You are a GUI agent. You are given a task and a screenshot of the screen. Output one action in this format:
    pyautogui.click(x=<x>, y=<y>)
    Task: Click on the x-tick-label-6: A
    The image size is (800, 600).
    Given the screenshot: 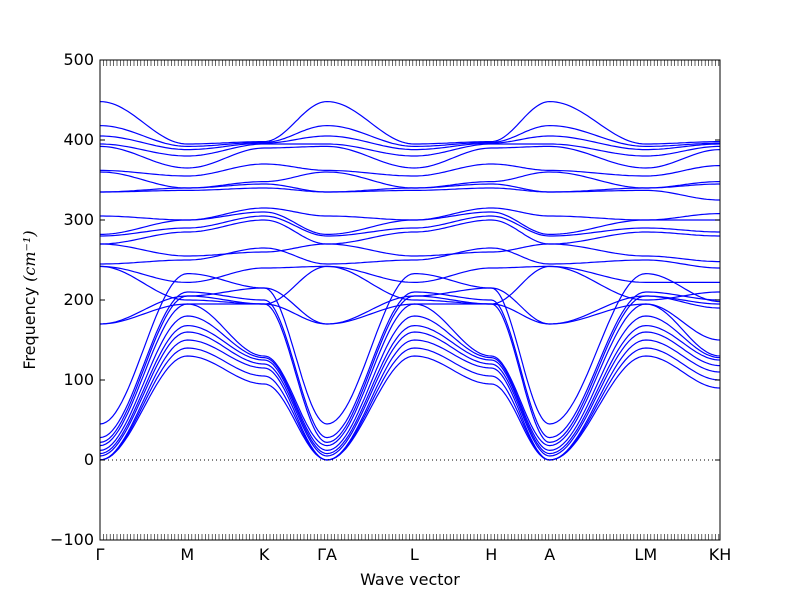 What is the action you would take?
    pyautogui.click(x=549, y=554)
    